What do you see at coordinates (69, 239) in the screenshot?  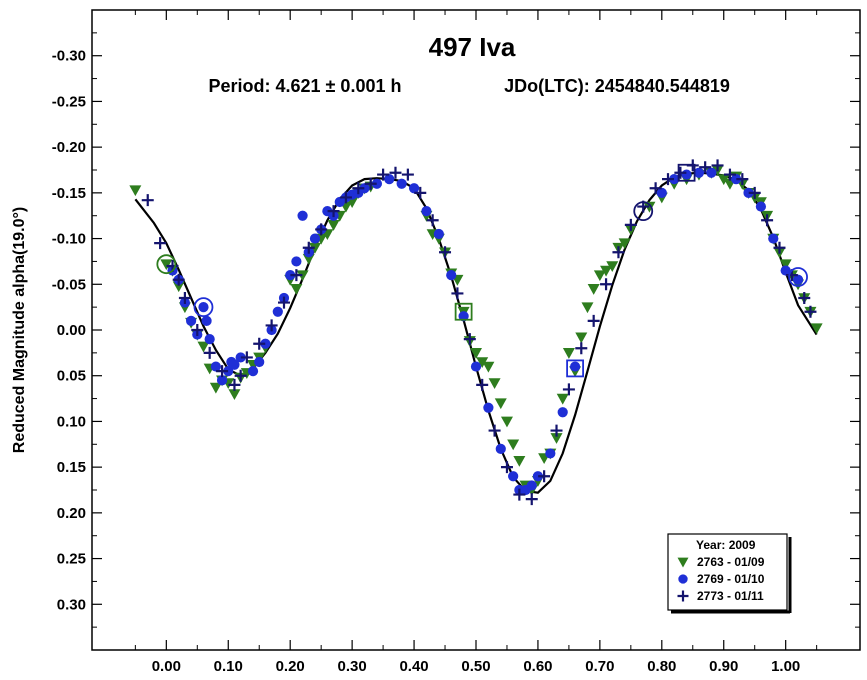 I see `y-tick-label: -0.10` at bounding box center [69, 239].